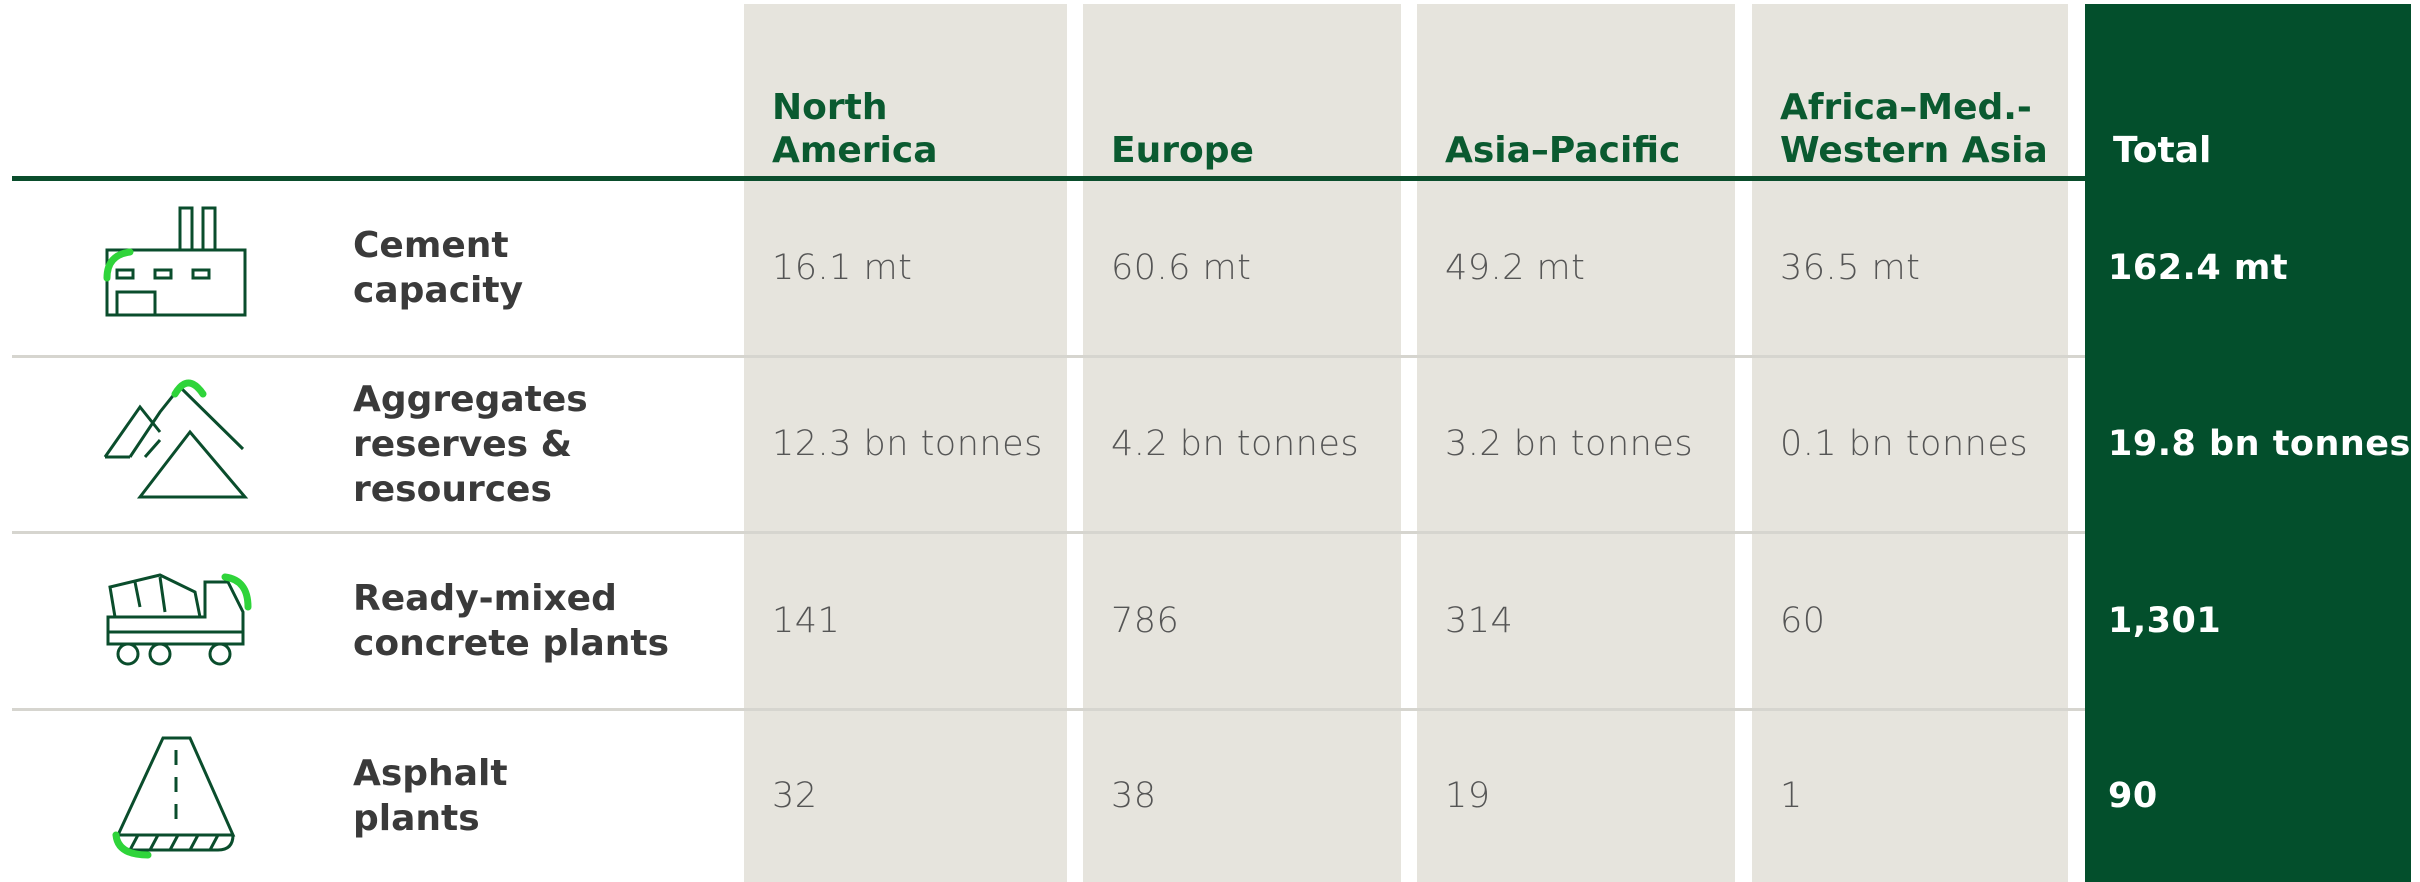 This screenshot has width=2420, height=882. I want to click on concrete-truck-icon, so click(179, 619).